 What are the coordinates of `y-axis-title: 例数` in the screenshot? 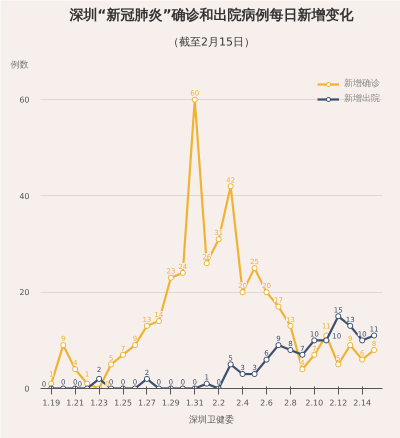 It's located at (19, 65).